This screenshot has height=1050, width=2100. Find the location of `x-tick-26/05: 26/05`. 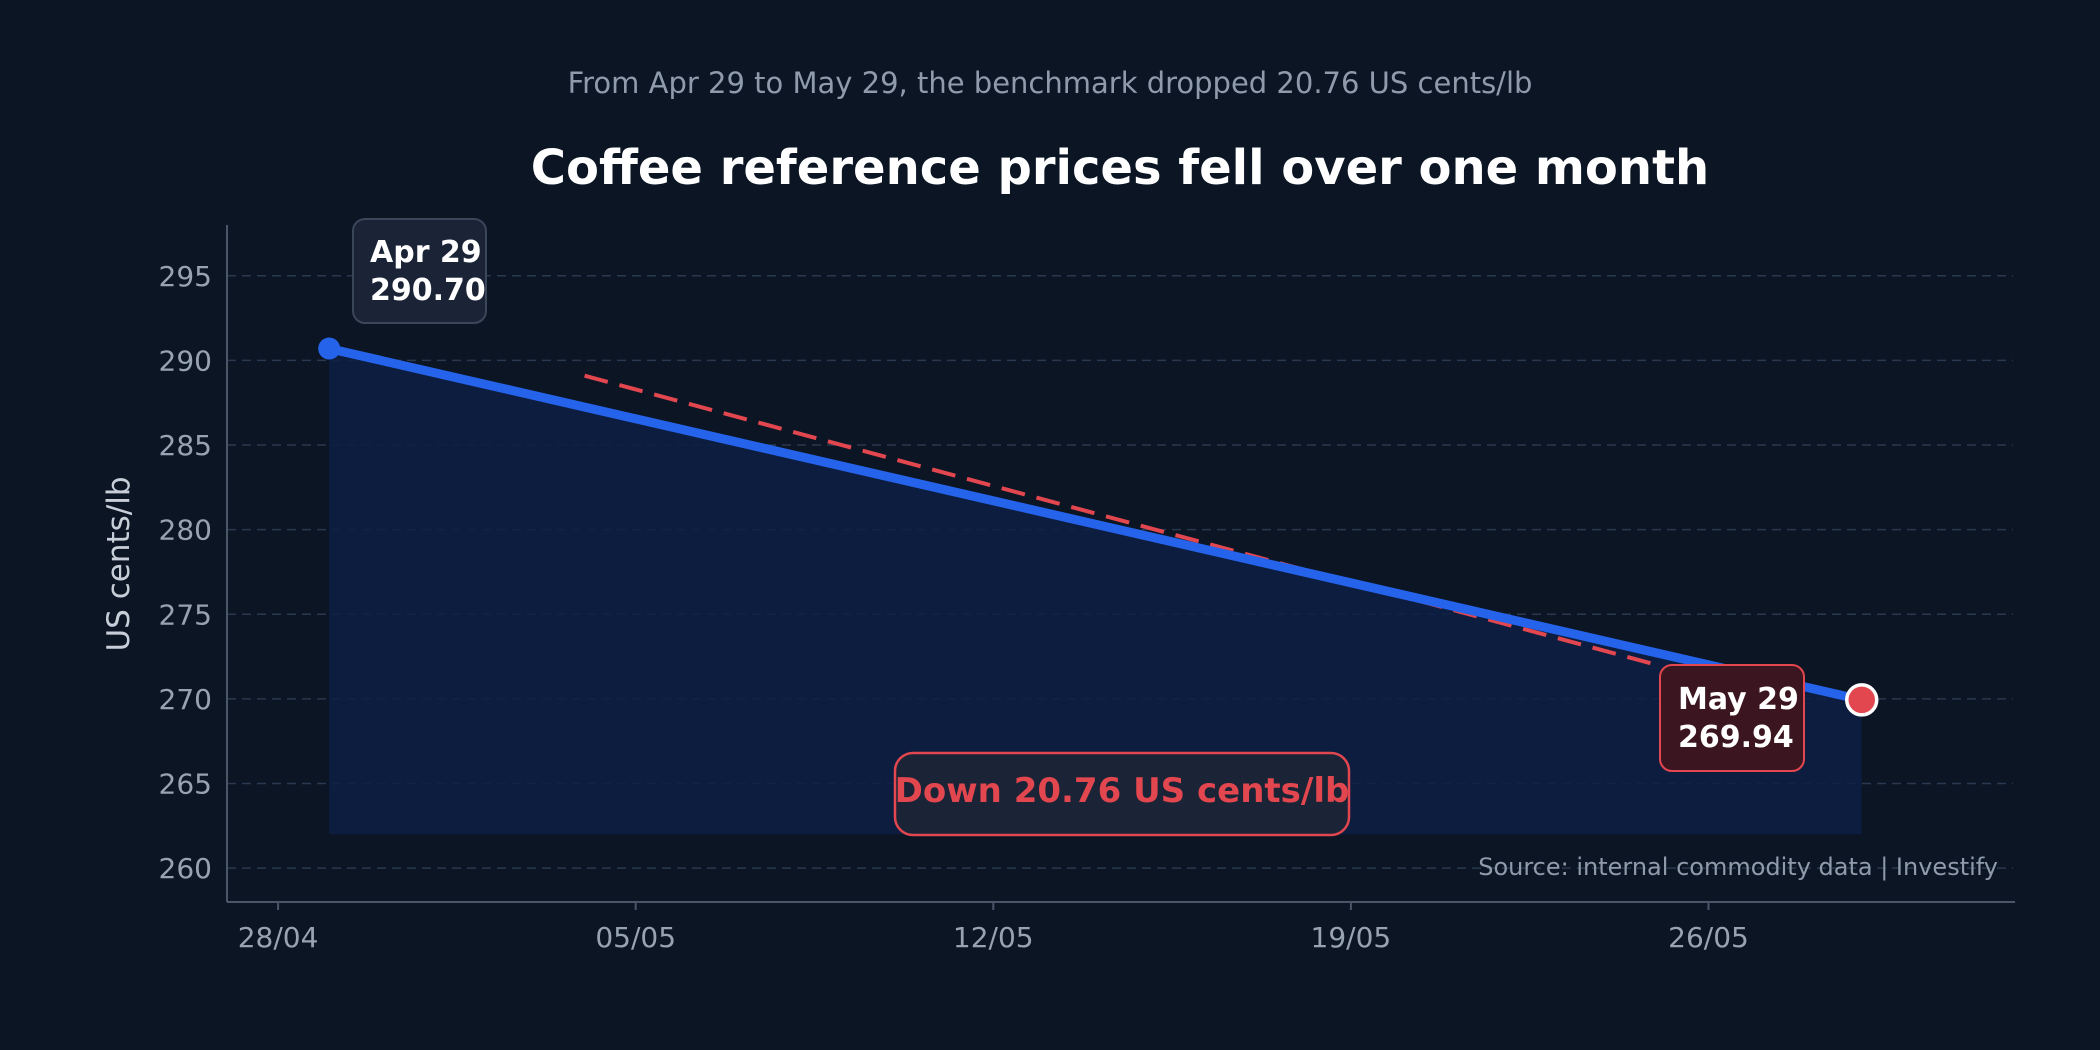

x-tick-26/05: 26/05 is located at coordinates (1708, 937).